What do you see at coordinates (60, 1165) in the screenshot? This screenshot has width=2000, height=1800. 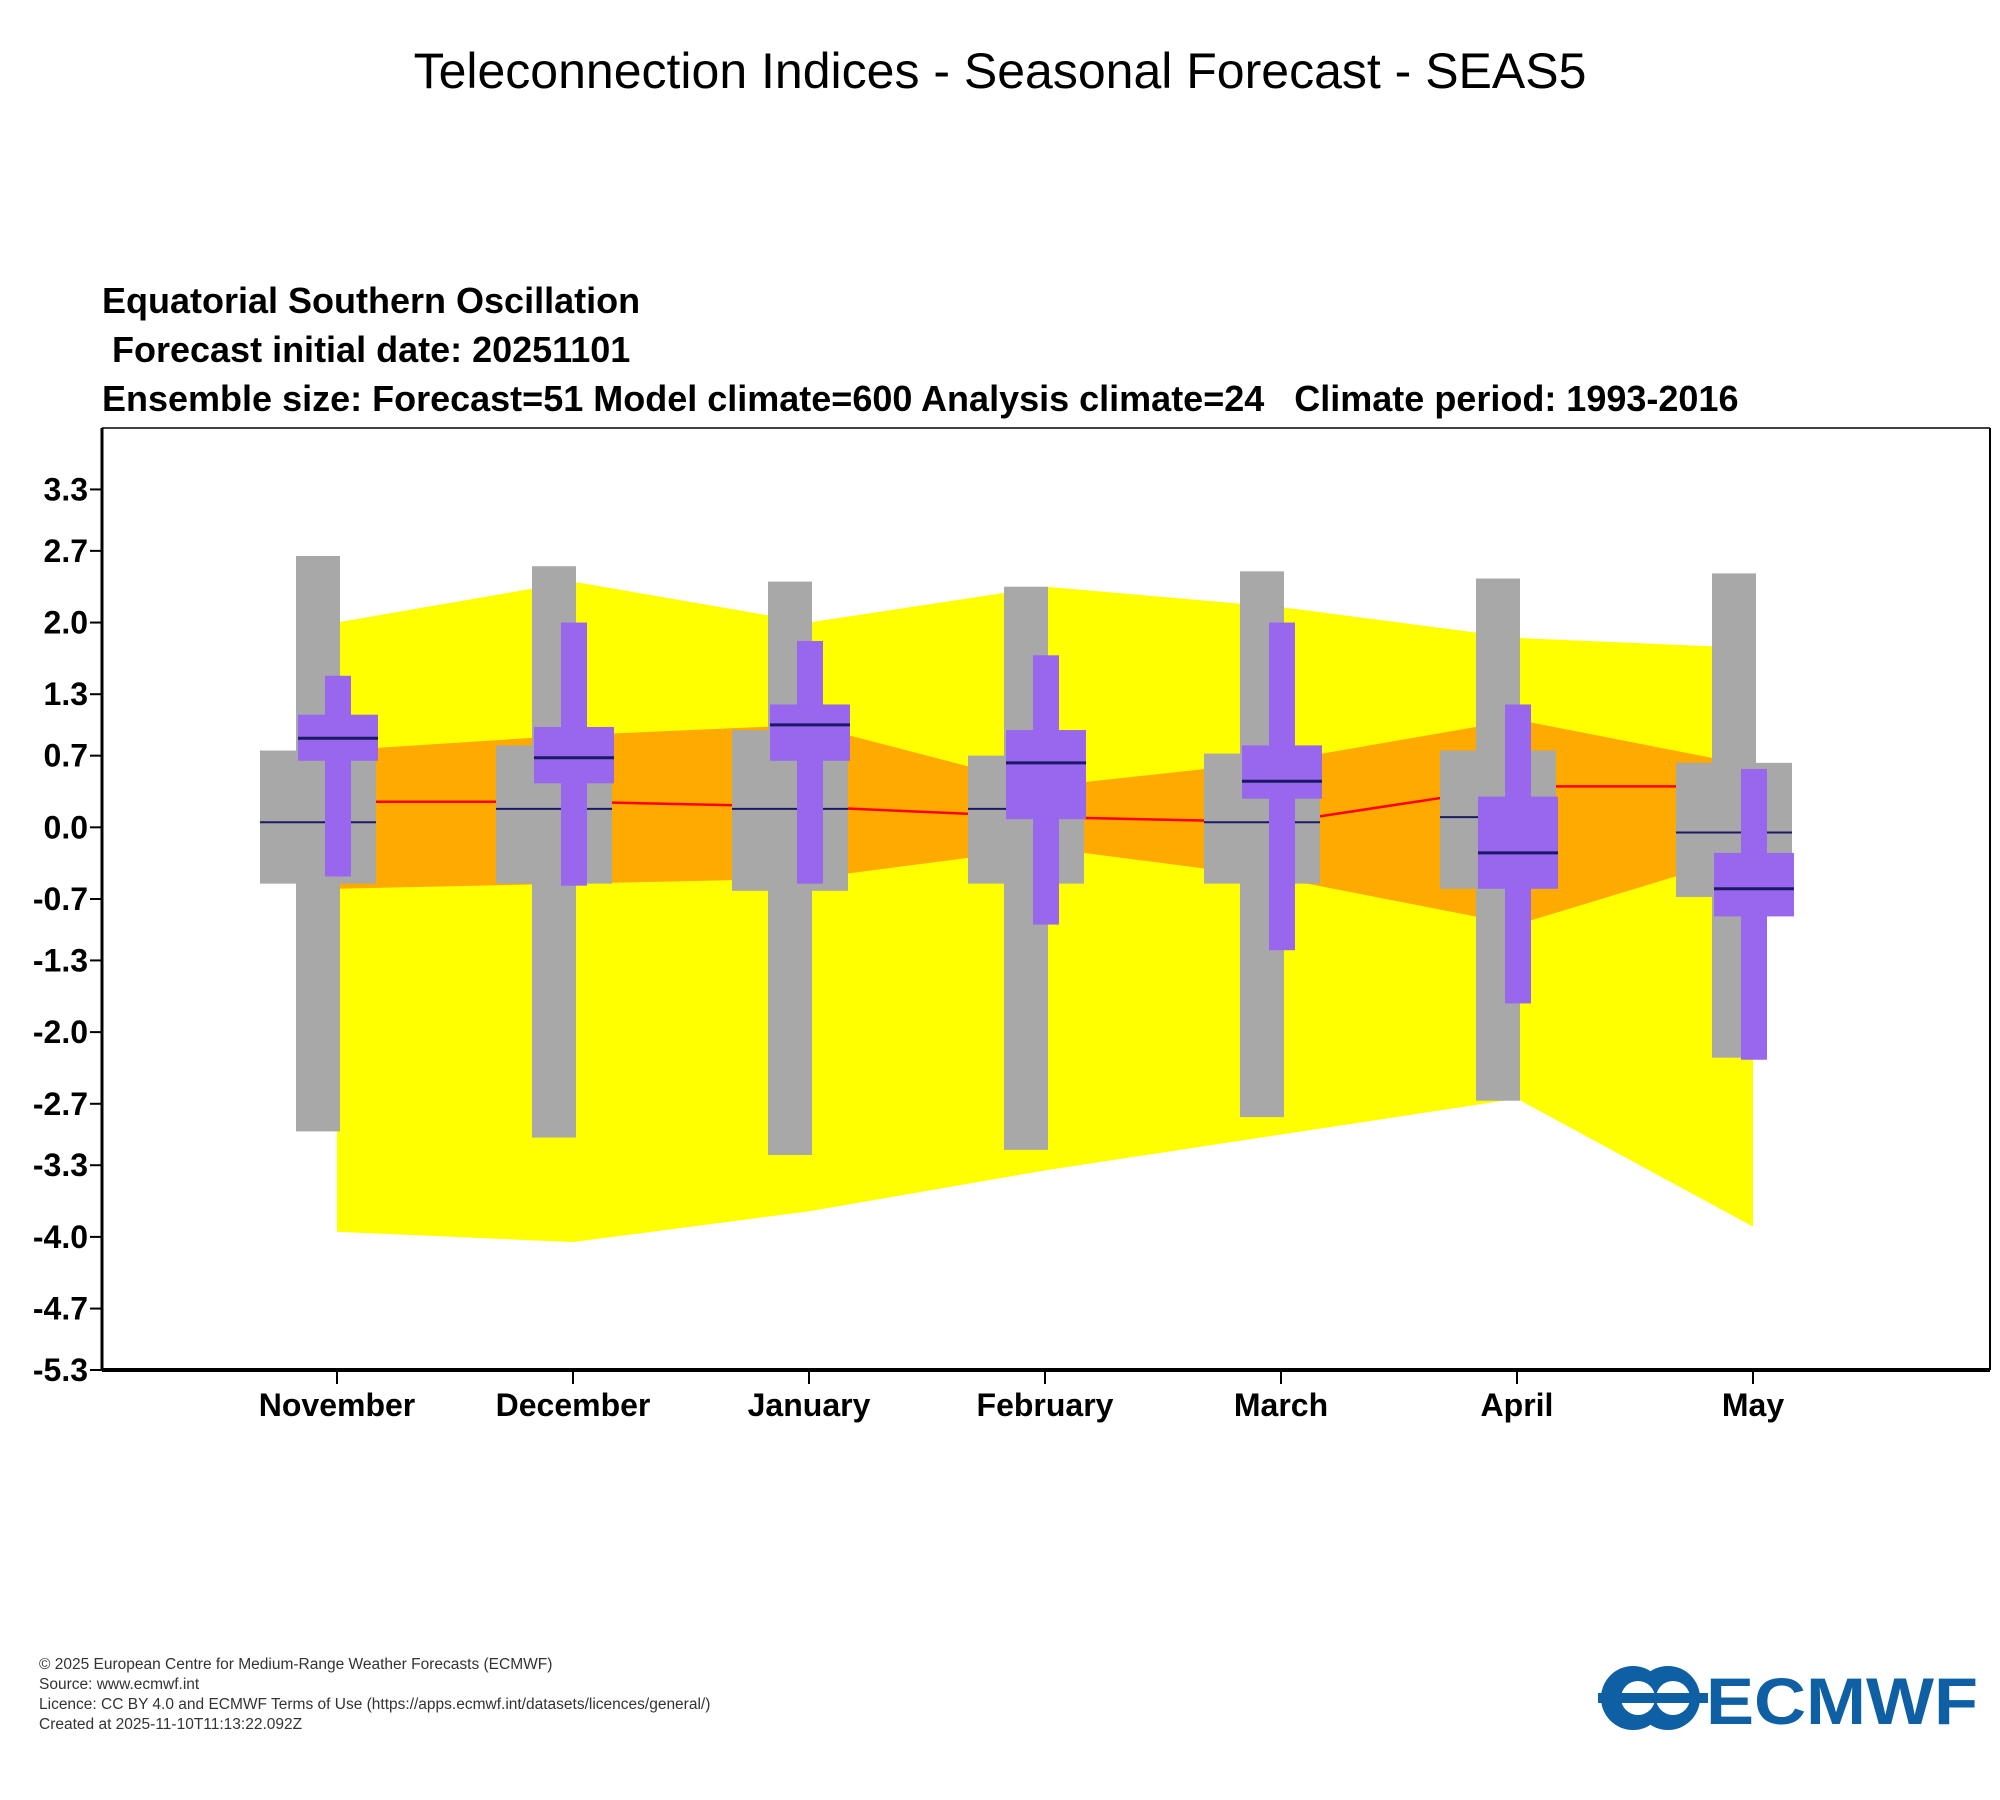 I see `y-tick-label: -3.3` at bounding box center [60, 1165].